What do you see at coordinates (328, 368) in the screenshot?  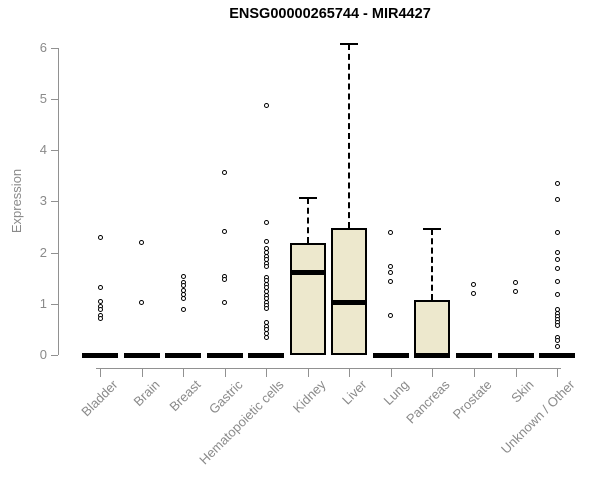 I see `x-axis-line` at bounding box center [328, 368].